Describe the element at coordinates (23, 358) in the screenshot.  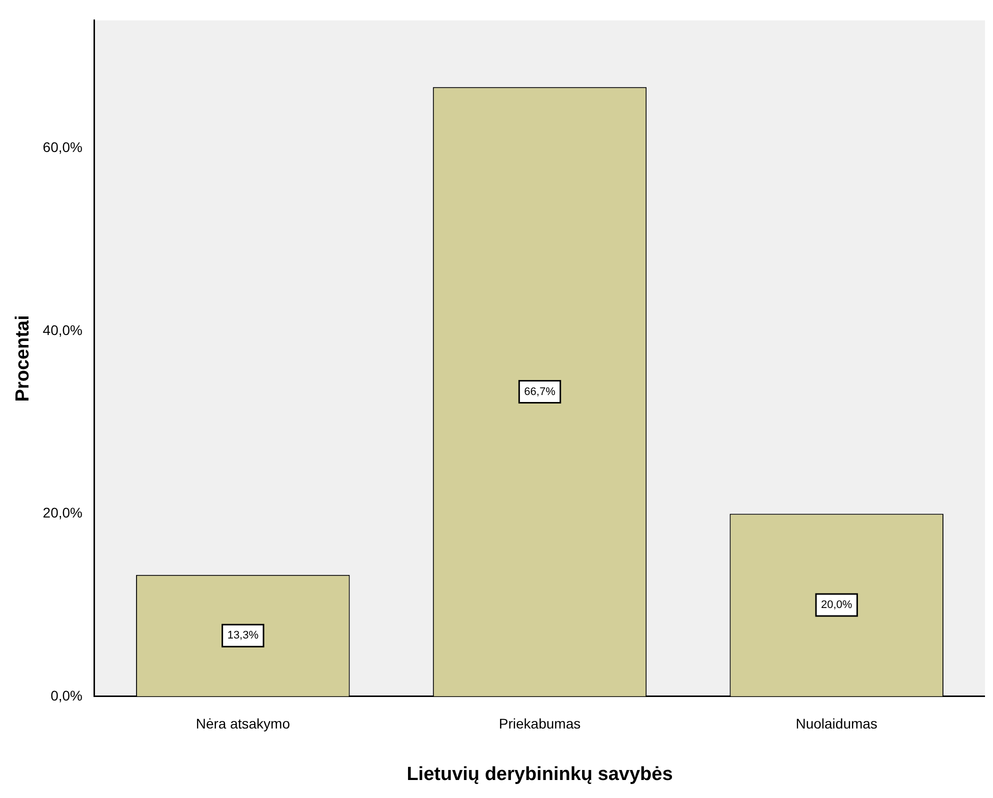
I see `y-axis-title: Procentai` at that location.